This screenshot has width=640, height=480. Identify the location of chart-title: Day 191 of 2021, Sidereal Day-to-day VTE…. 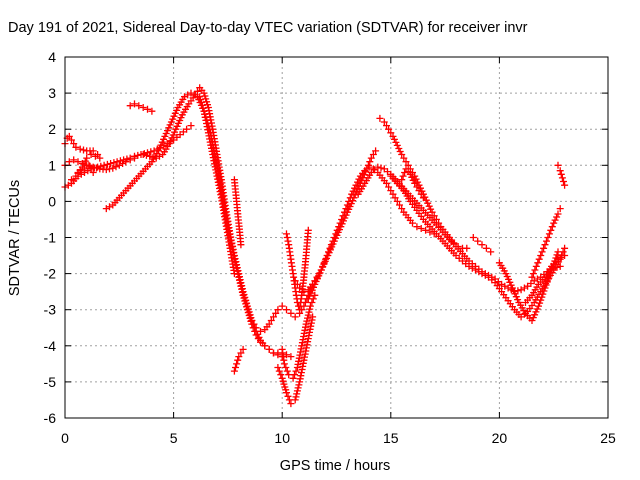
(268, 28).